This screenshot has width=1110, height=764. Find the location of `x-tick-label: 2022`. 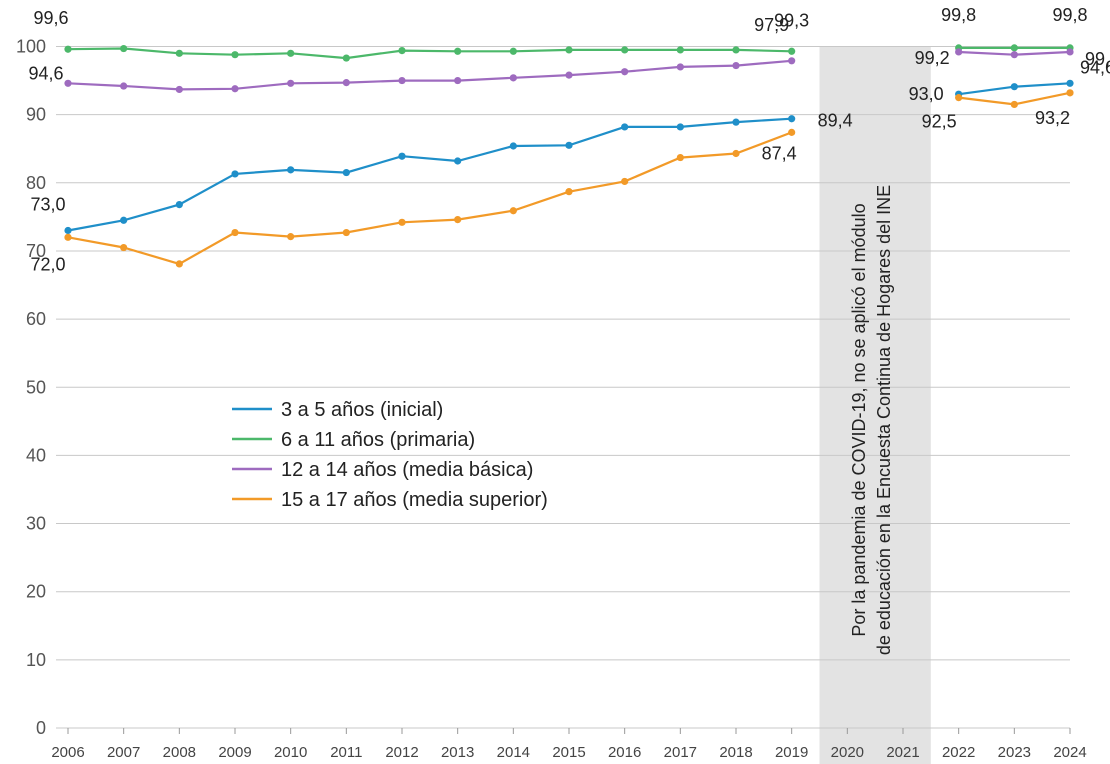

x-tick-label: 2022 is located at coordinates (958, 752).